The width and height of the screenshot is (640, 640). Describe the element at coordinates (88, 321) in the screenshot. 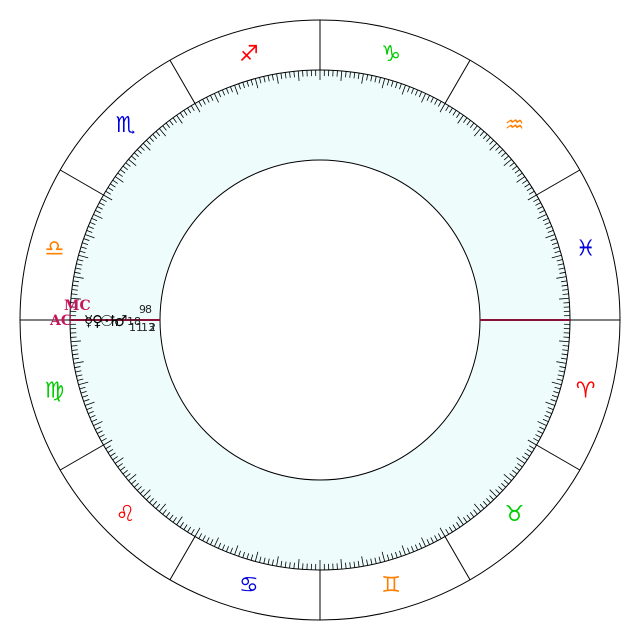

I see `planet-glyph-icon: ☿` at that location.